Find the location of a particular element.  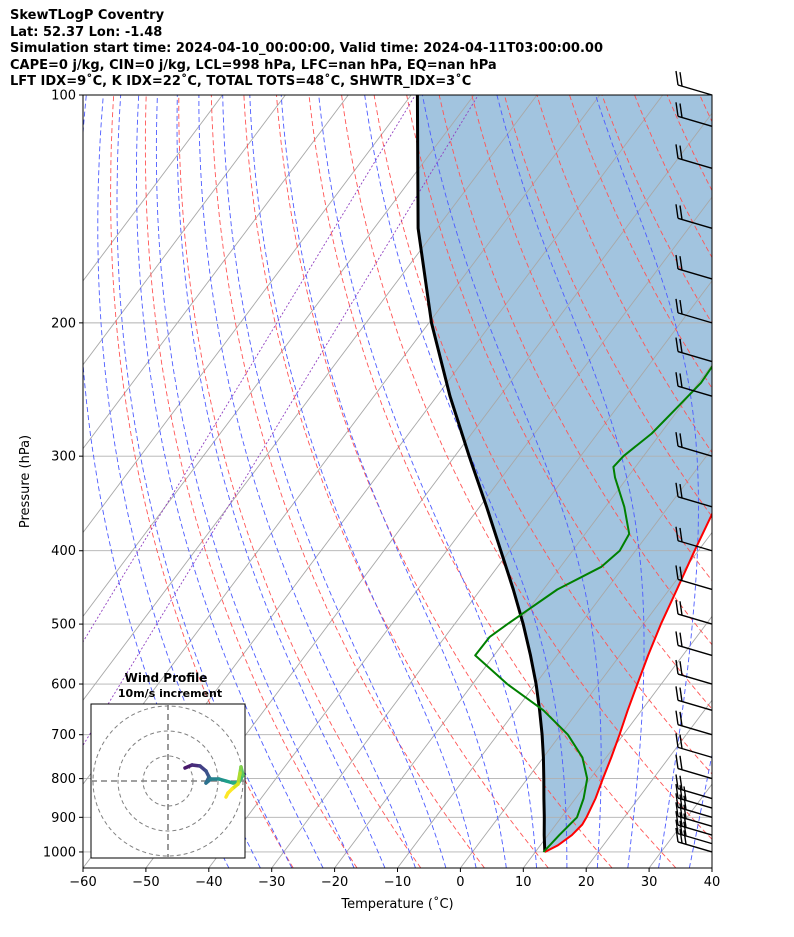

x-tick-label: 10 is located at coordinates (523, 882).